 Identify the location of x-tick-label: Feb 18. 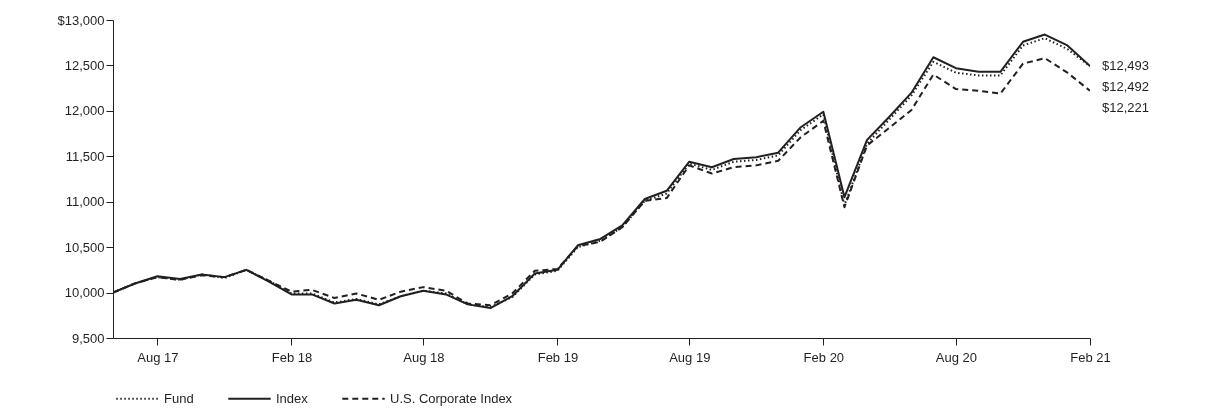
(292, 357).